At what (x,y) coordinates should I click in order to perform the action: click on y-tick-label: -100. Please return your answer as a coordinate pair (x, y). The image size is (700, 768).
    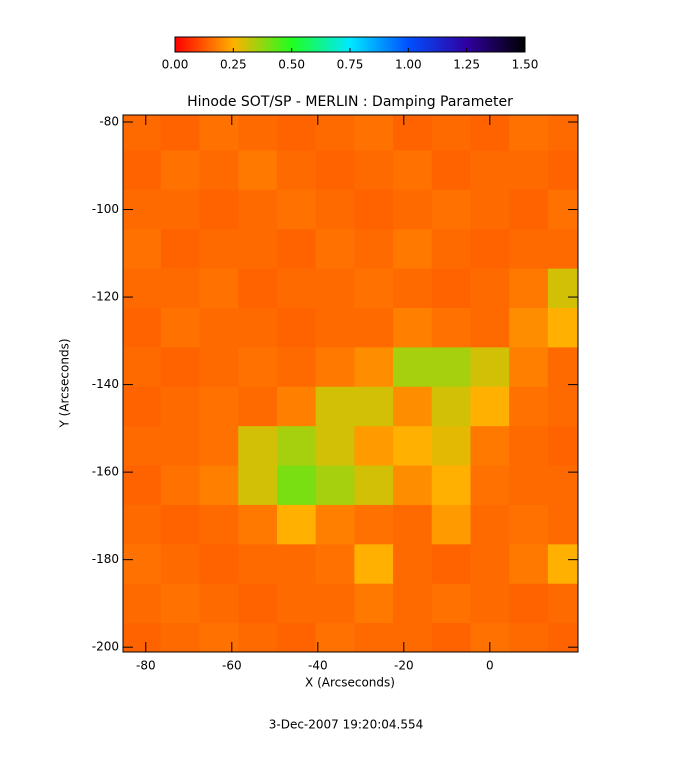
    Looking at the image, I should click on (105, 209).